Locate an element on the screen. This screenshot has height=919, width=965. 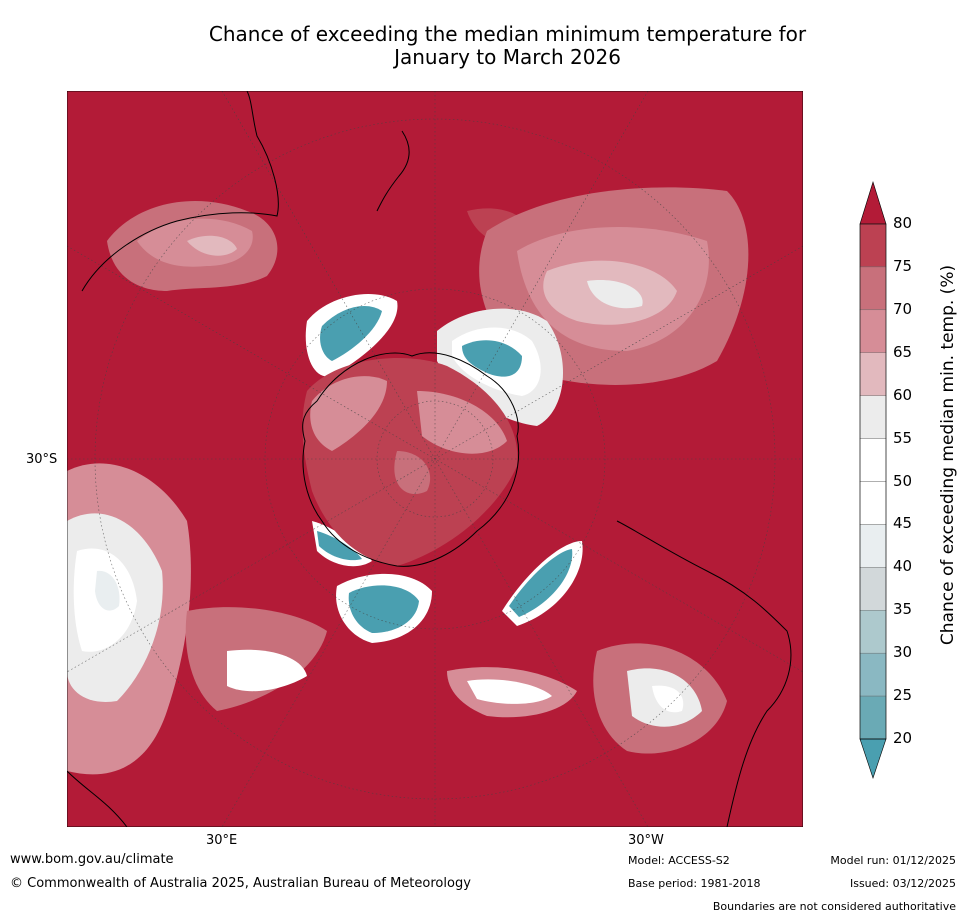
colorbar-tick-55: 55 is located at coordinates (903, 437).